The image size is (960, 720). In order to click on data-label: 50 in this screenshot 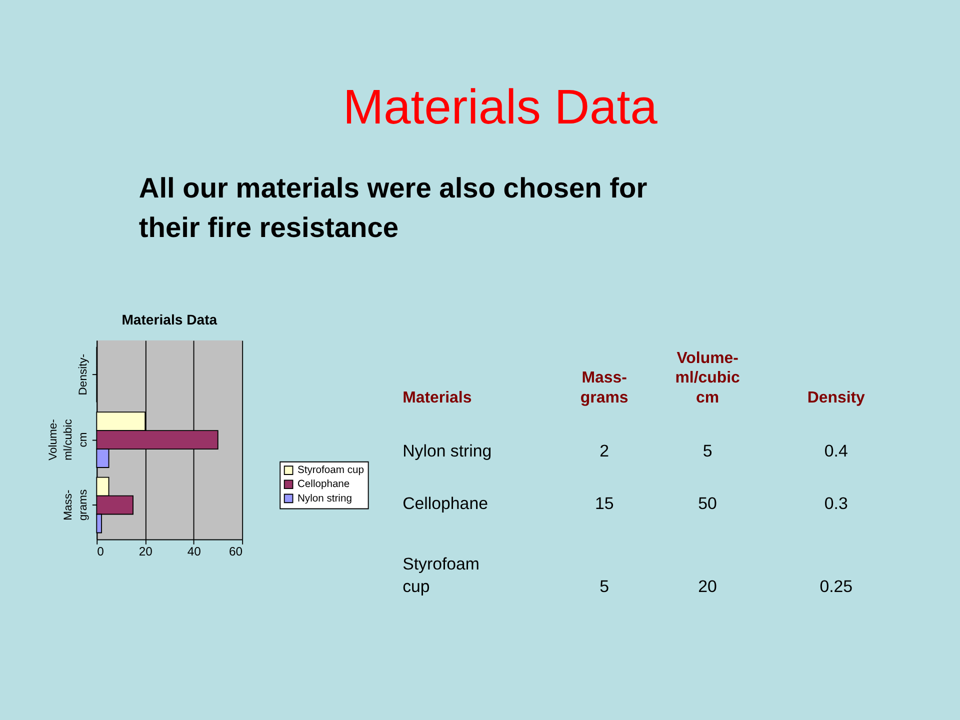, I will do `click(707, 504)`.